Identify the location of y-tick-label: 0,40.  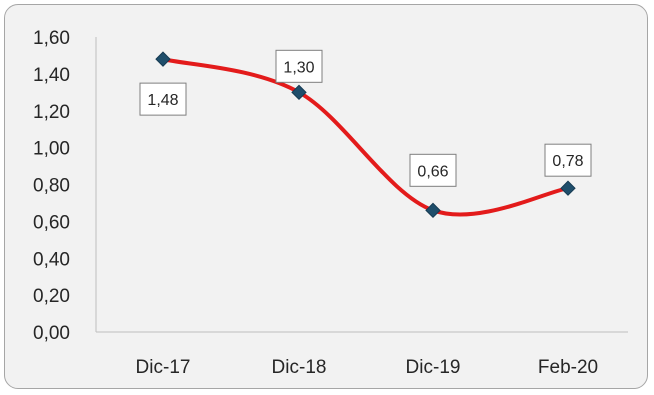
(51, 259).